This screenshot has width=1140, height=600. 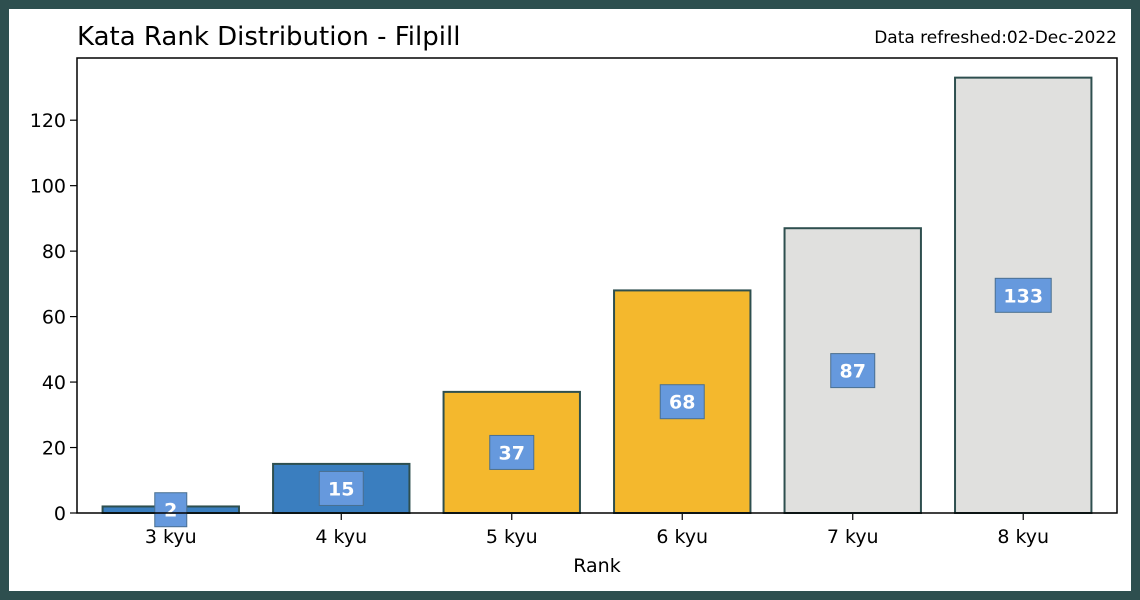 What do you see at coordinates (512, 537) in the screenshot?
I see `x-tick-label: 5 kyu` at bounding box center [512, 537].